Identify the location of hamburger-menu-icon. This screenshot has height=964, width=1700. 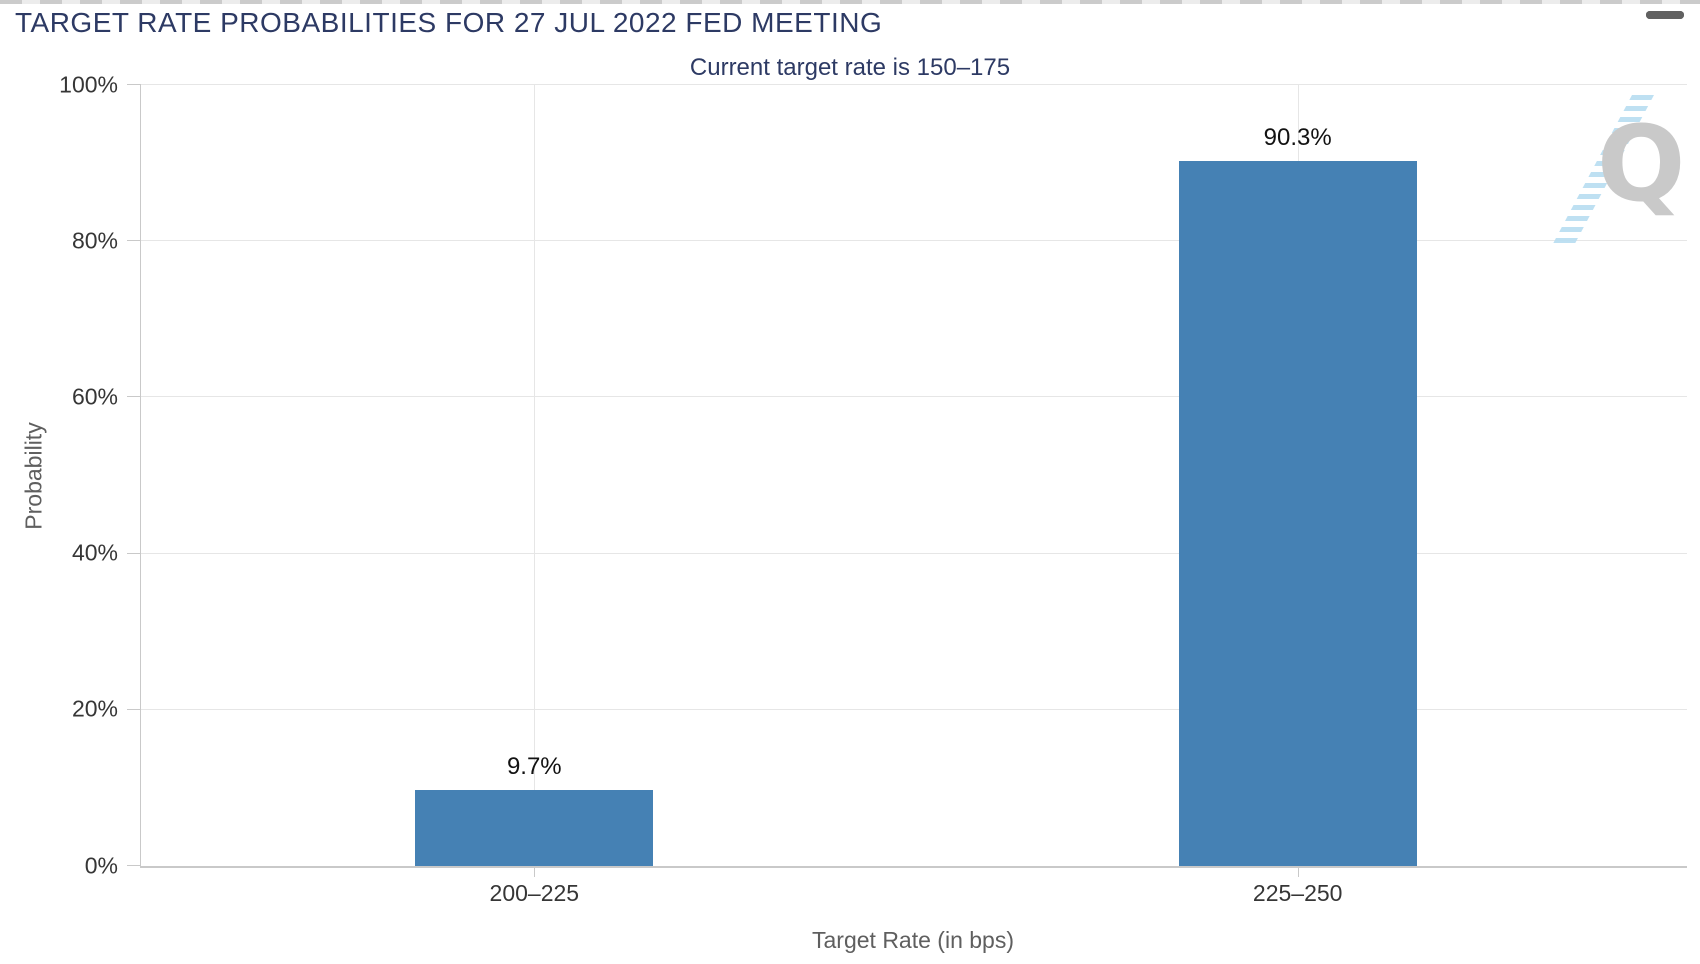
(1665, 15).